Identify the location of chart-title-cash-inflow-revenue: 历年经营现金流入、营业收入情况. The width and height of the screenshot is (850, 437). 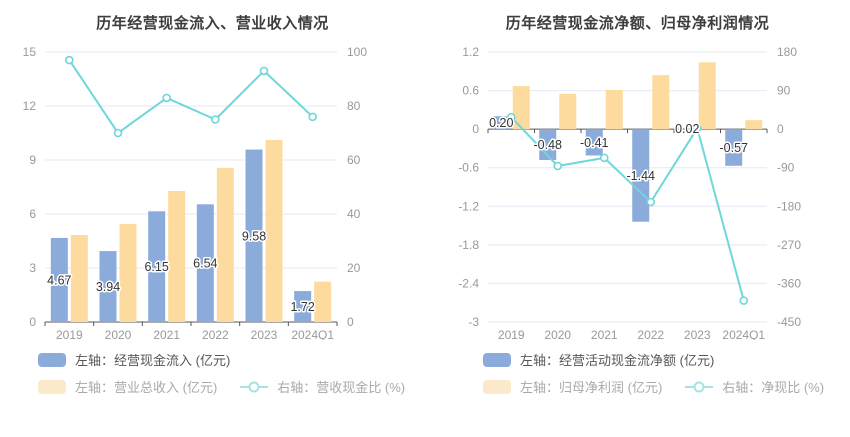
(212, 23).